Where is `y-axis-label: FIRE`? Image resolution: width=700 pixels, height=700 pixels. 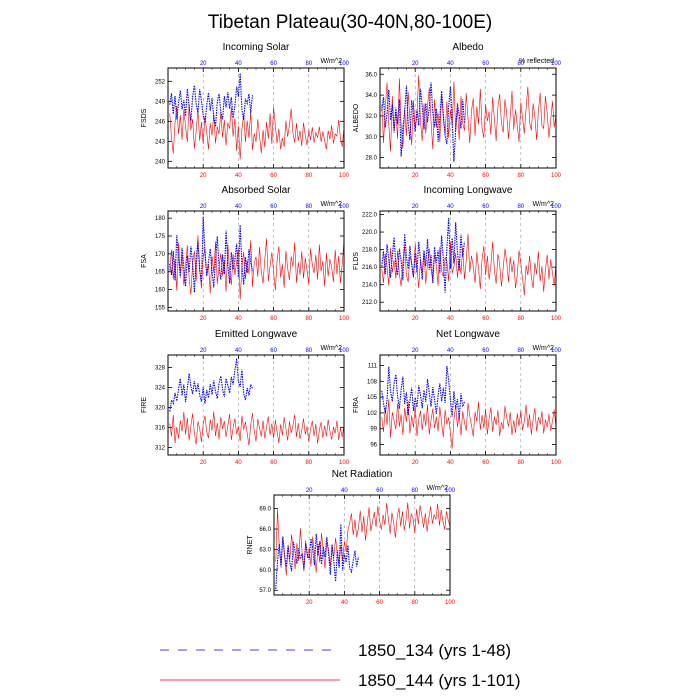
y-axis-label: FIRE is located at coordinates (144, 405).